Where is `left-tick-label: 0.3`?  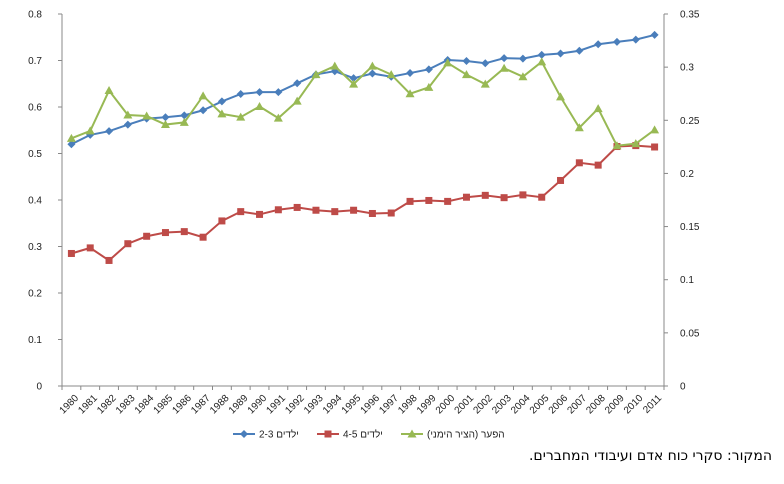
left-tick-label: 0.3 is located at coordinates (35, 247).